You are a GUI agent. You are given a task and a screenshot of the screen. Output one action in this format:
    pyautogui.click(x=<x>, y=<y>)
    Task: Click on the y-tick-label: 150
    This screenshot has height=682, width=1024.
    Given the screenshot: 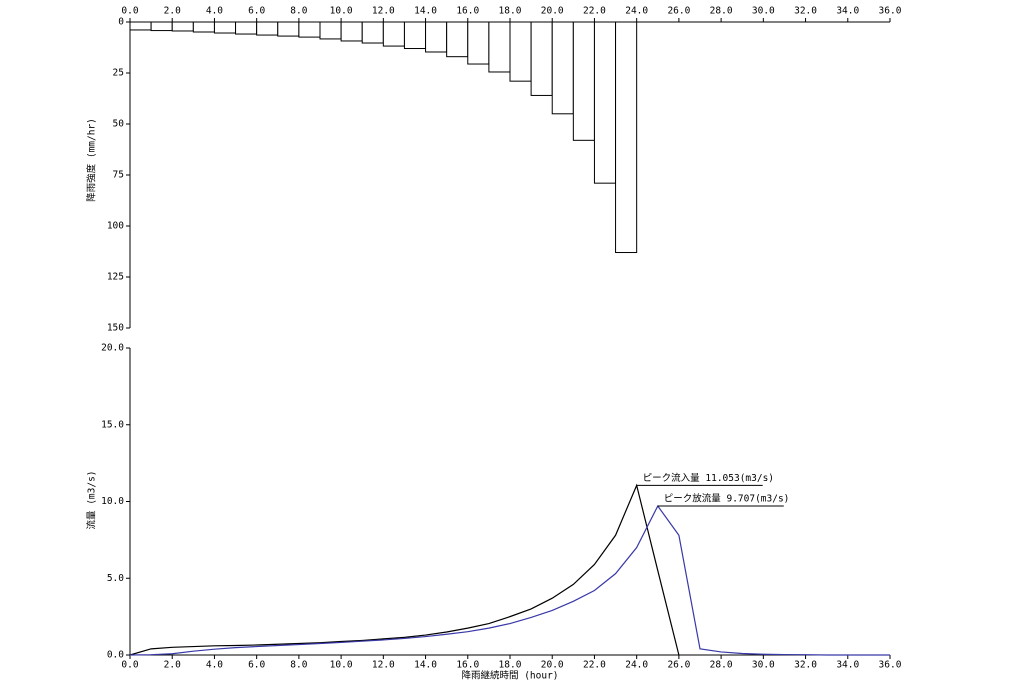 What is the action you would take?
    pyautogui.click(x=115, y=328)
    